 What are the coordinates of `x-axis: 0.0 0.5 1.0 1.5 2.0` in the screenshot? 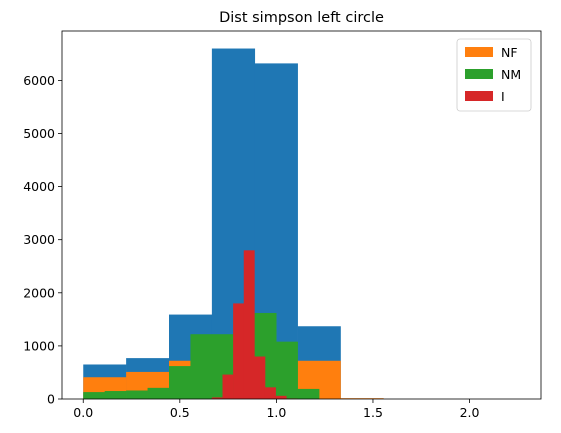 It's located at (276, 409).